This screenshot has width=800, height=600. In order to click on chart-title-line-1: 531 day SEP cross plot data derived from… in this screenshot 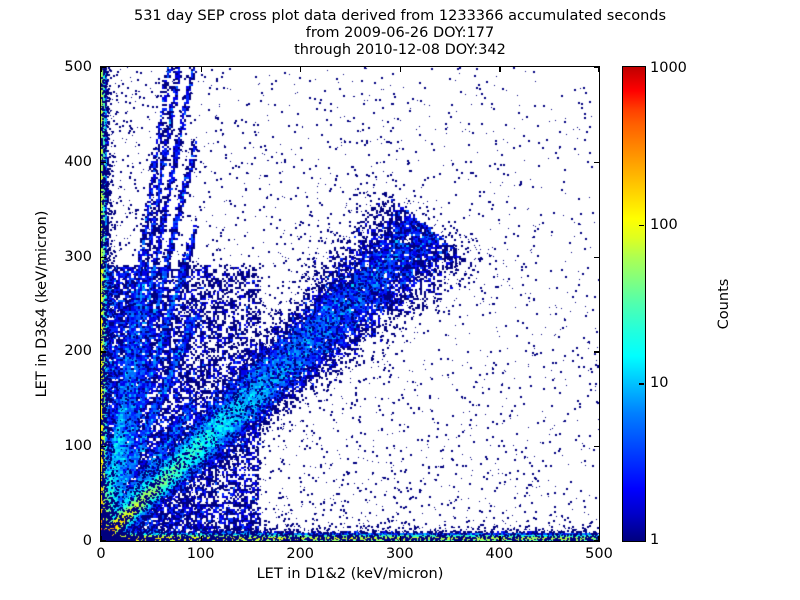, I will do `click(400, 16)`.